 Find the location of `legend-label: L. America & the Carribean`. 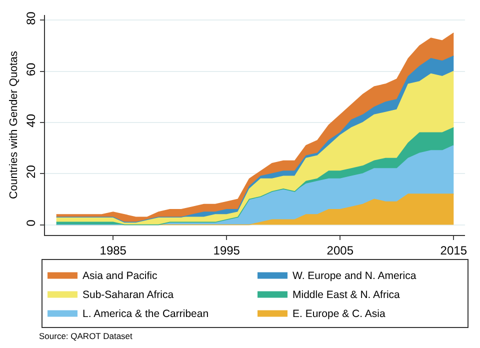

legend-label: L. America & the Carribean is located at coordinates (145, 314).